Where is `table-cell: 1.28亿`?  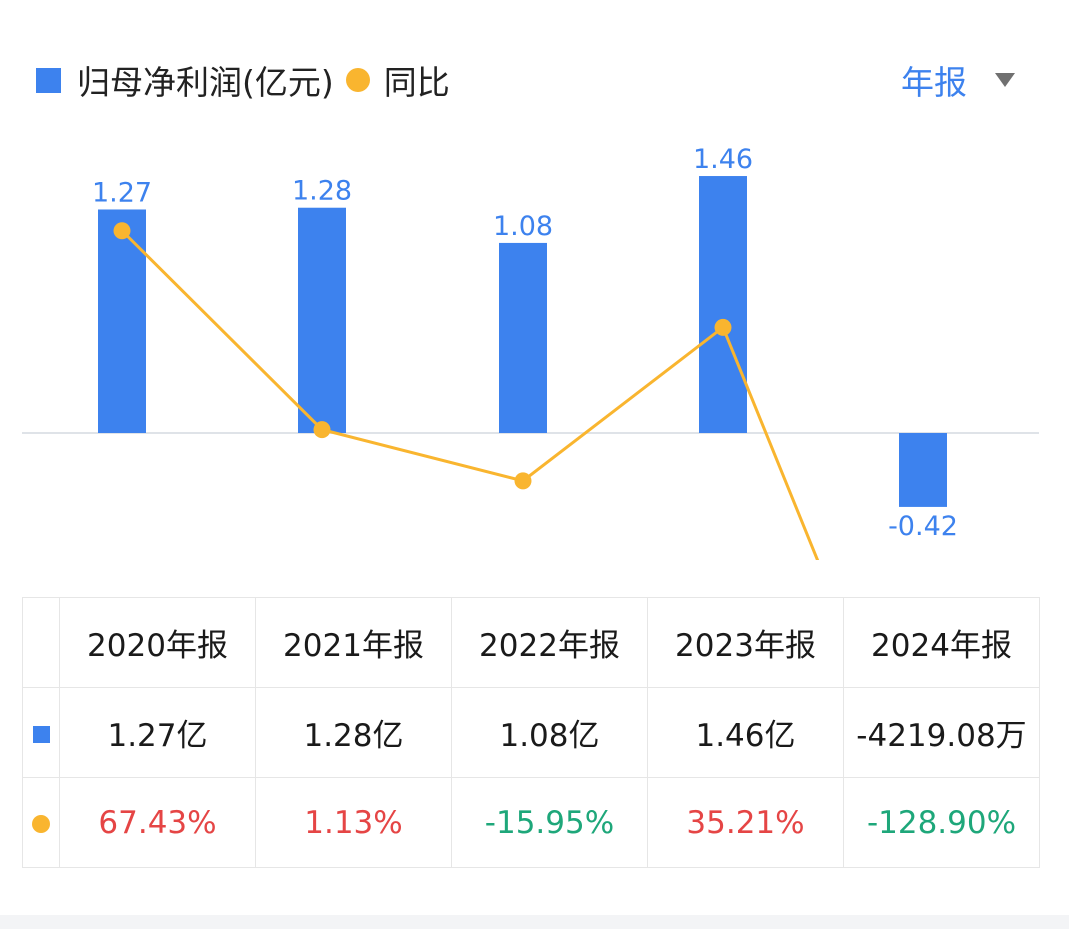 table-cell: 1.28亿 is located at coordinates (353, 732).